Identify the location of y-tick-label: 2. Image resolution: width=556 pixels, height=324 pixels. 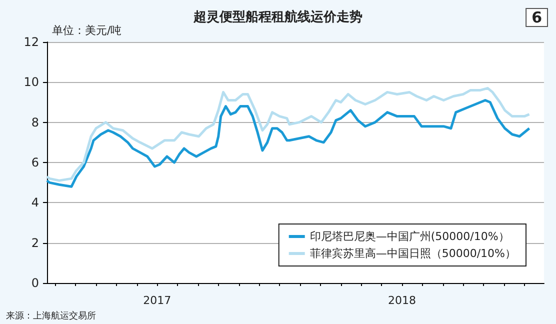
(35, 243).